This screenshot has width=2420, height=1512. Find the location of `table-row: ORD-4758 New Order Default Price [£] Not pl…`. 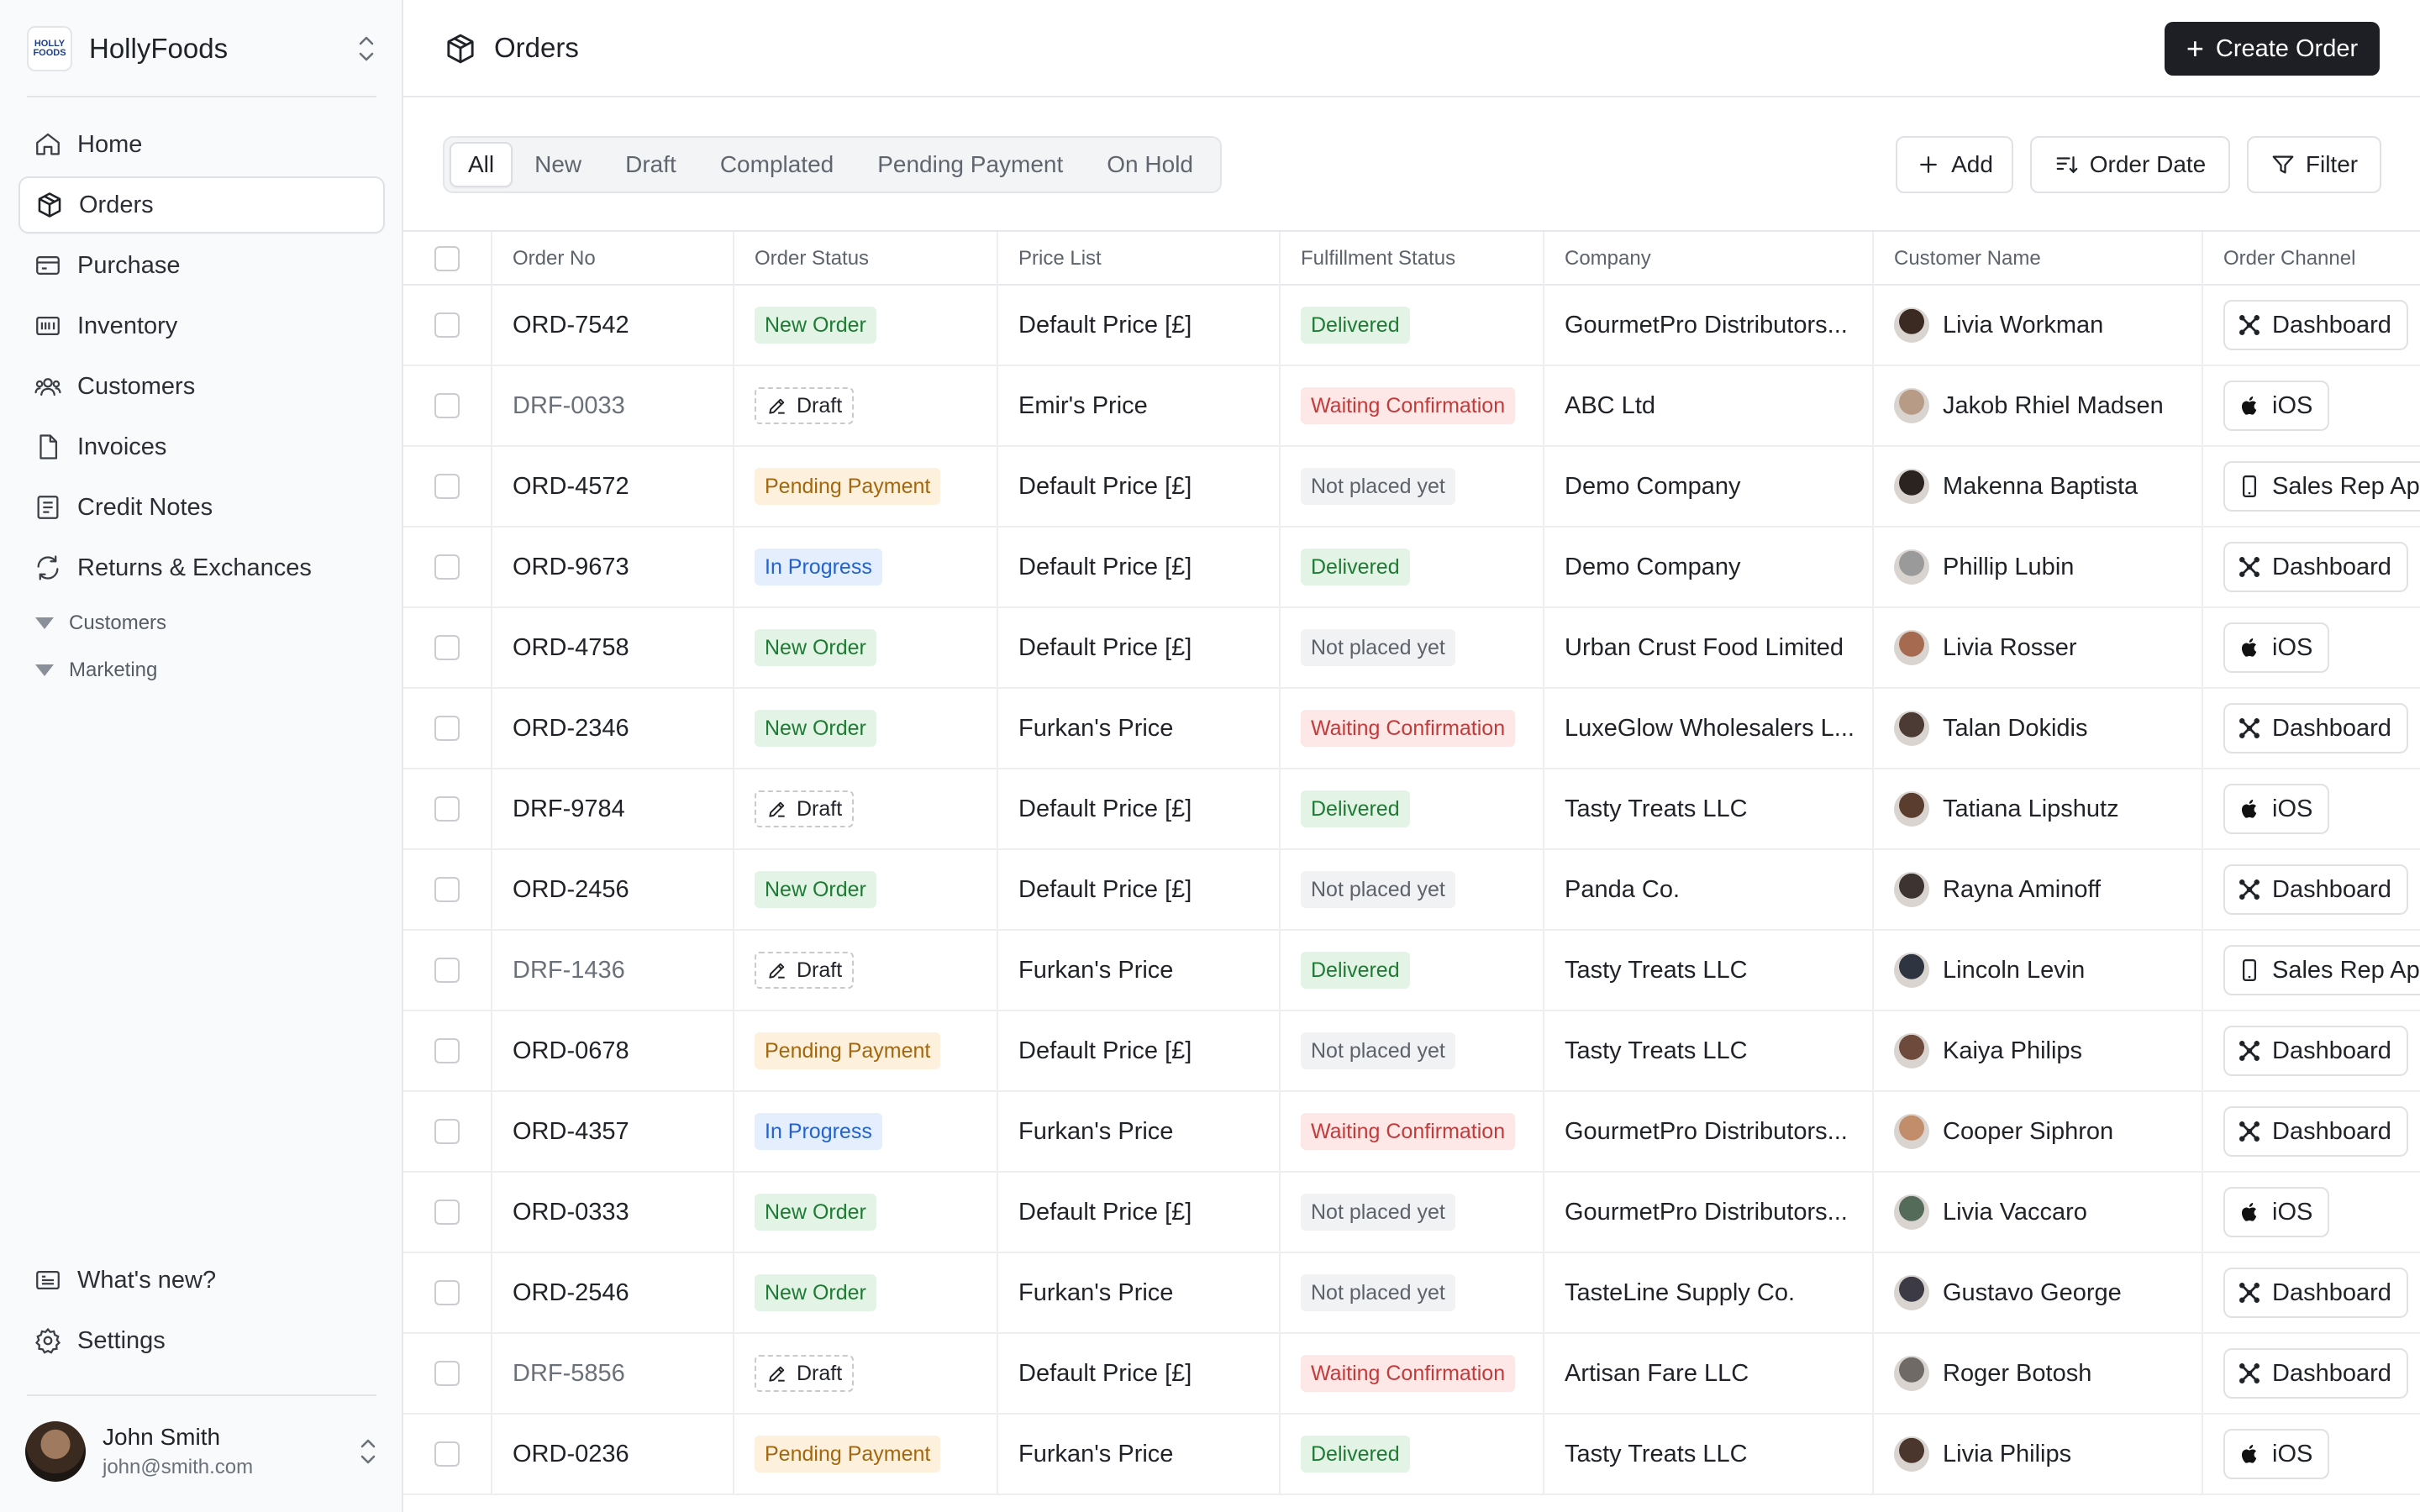

table-row: ORD-4758 New Order Default Price [£] Not pl… is located at coordinates (1411, 648).